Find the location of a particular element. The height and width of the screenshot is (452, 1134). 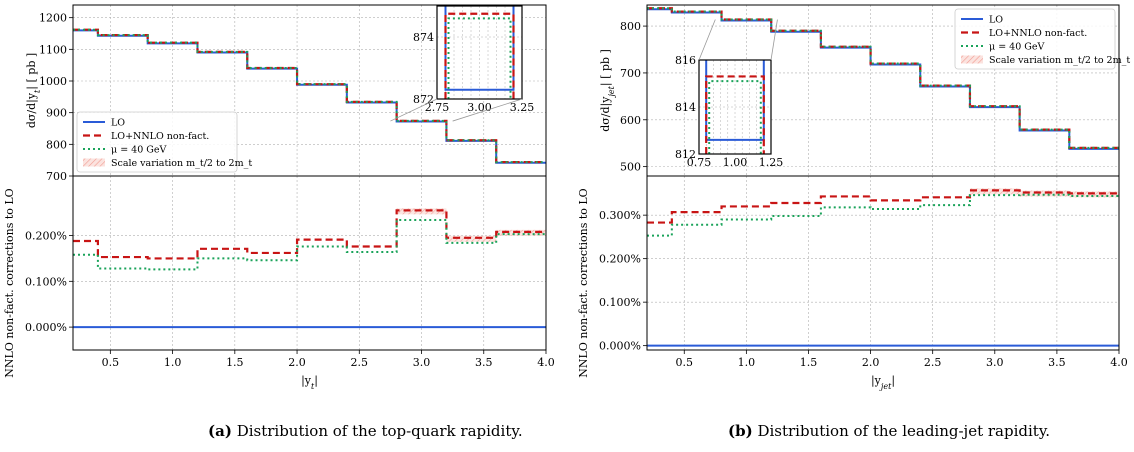

inset-xtick-label: 1.25 is located at coordinates (771, 162).